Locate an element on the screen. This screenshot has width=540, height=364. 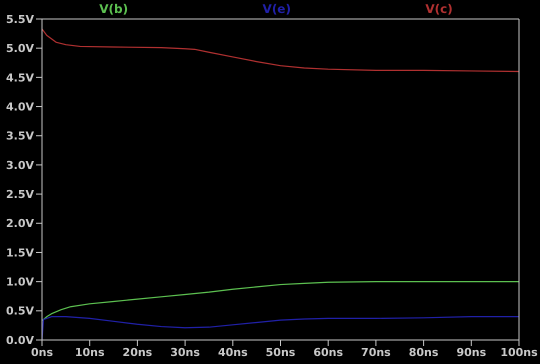
text: V(e) is located at coordinates (276, 9).